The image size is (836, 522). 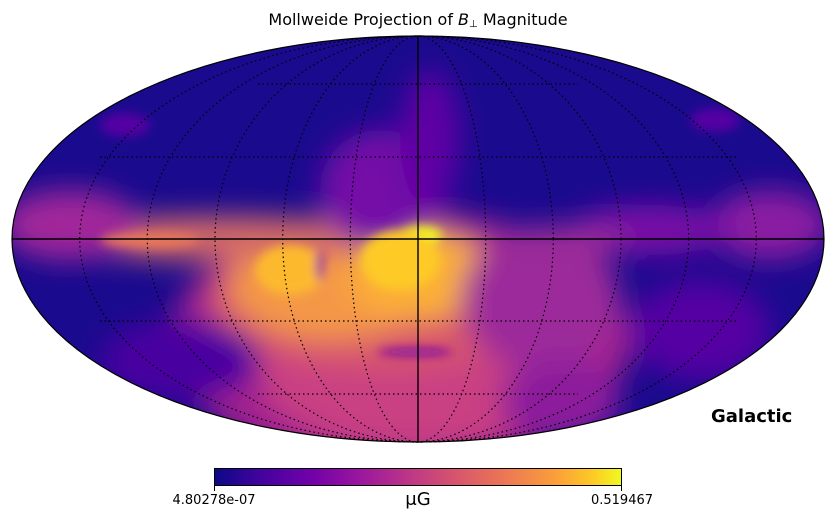 What do you see at coordinates (214, 500) in the screenshot?
I see `colorbar-min-label: 4.80278e-07` at bounding box center [214, 500].